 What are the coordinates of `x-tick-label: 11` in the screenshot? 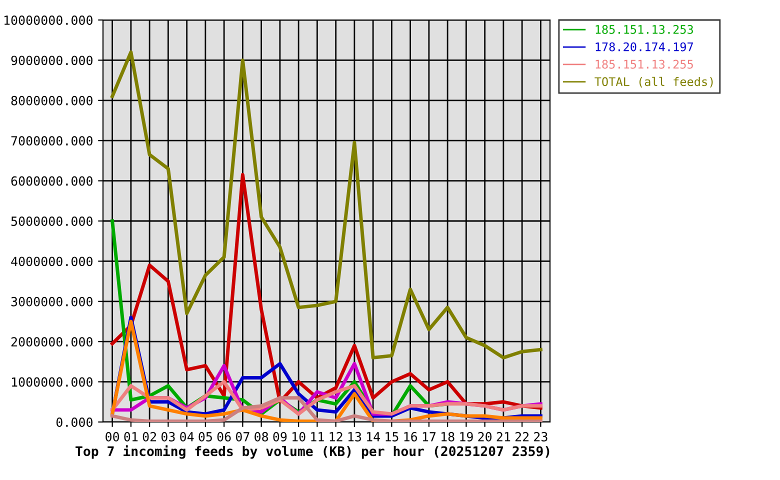 It's located at (317, 437).